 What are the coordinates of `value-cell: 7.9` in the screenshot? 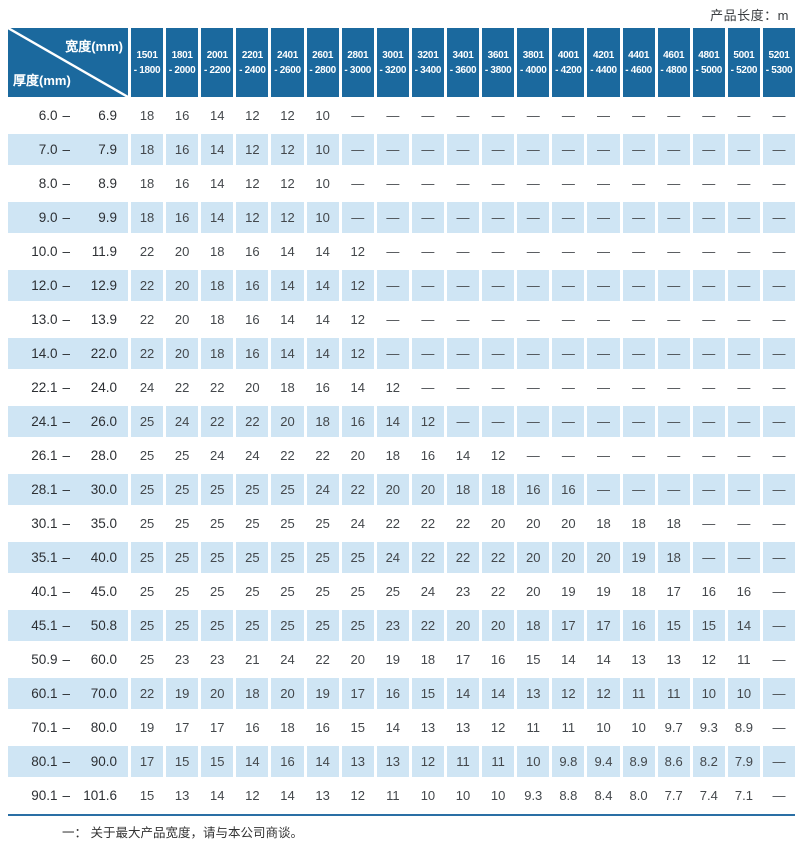 It's located at (743, 761).